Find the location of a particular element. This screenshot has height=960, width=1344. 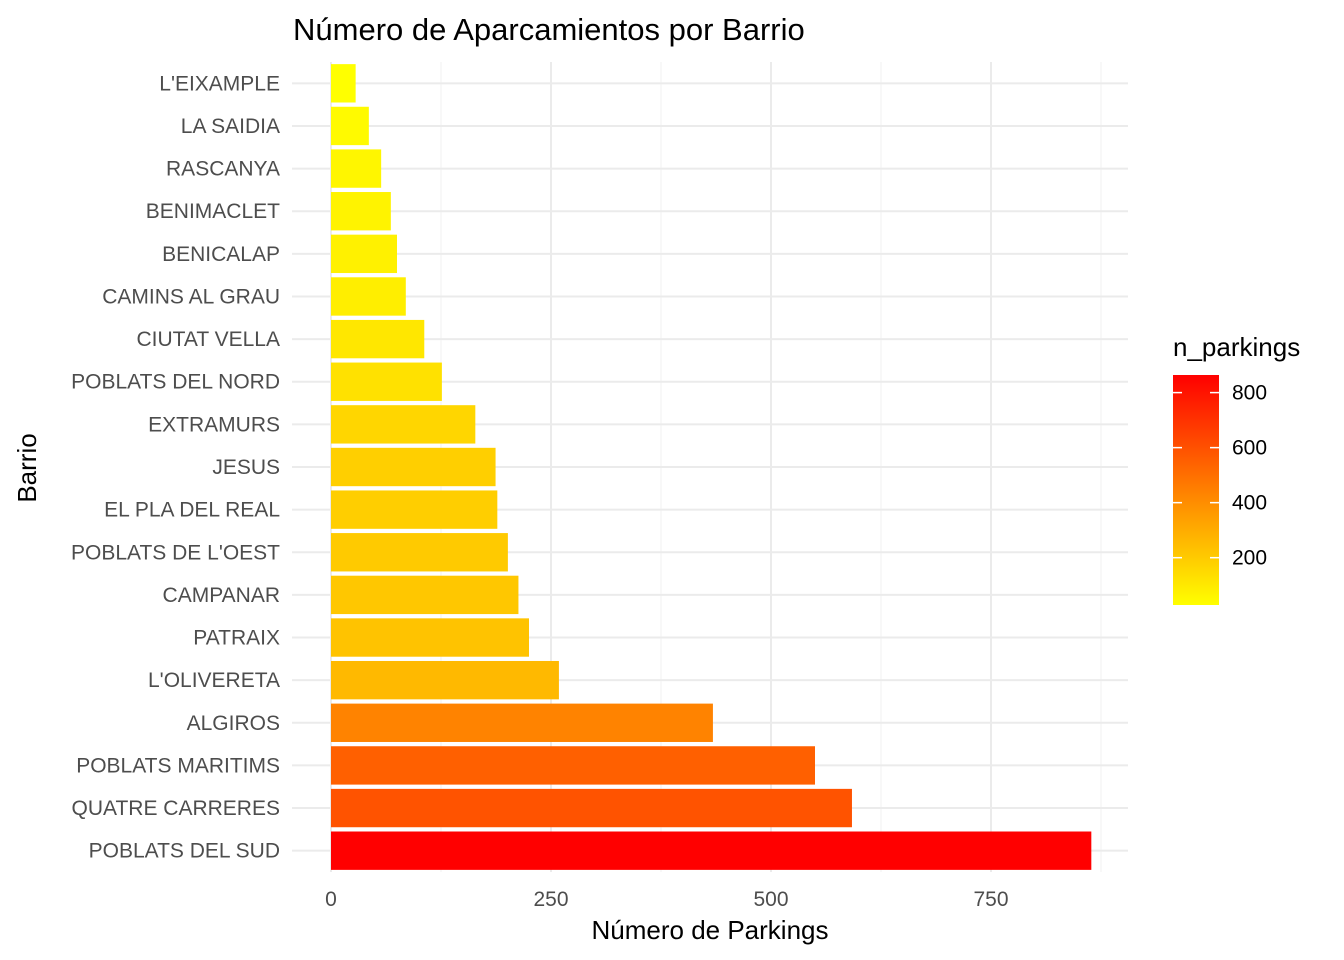

x-tick-label: 750 is located at coordinates (990, 899).